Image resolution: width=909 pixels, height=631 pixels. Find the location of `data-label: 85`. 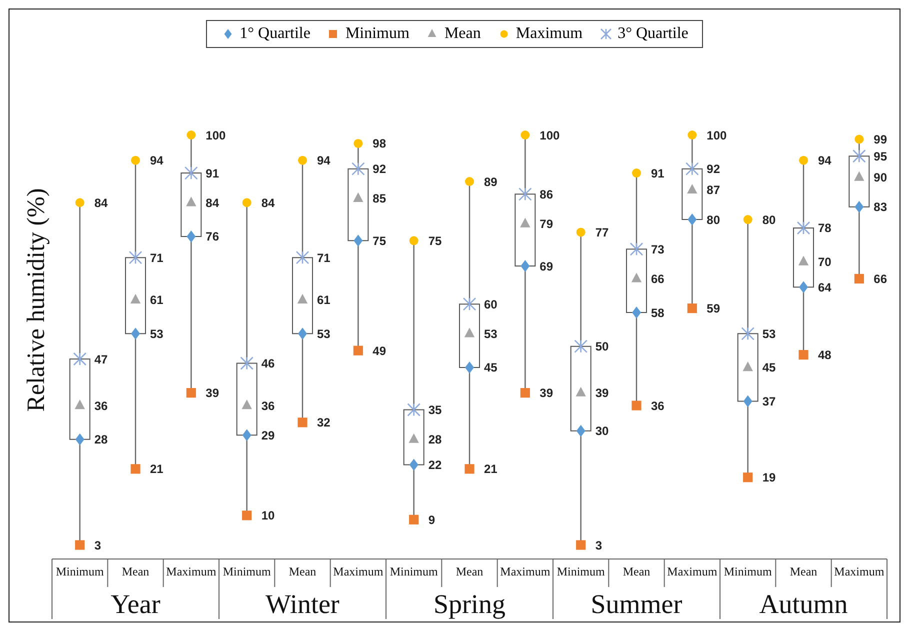

data-label: 85 is located at coordinates (379, 199).